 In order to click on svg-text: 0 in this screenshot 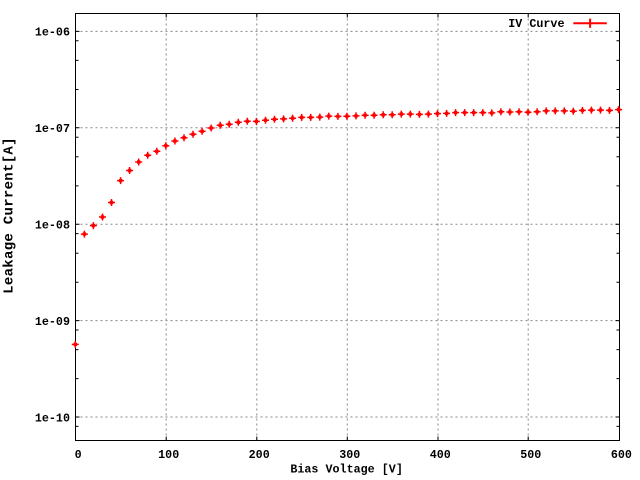, I will do `click(78, 455)`.